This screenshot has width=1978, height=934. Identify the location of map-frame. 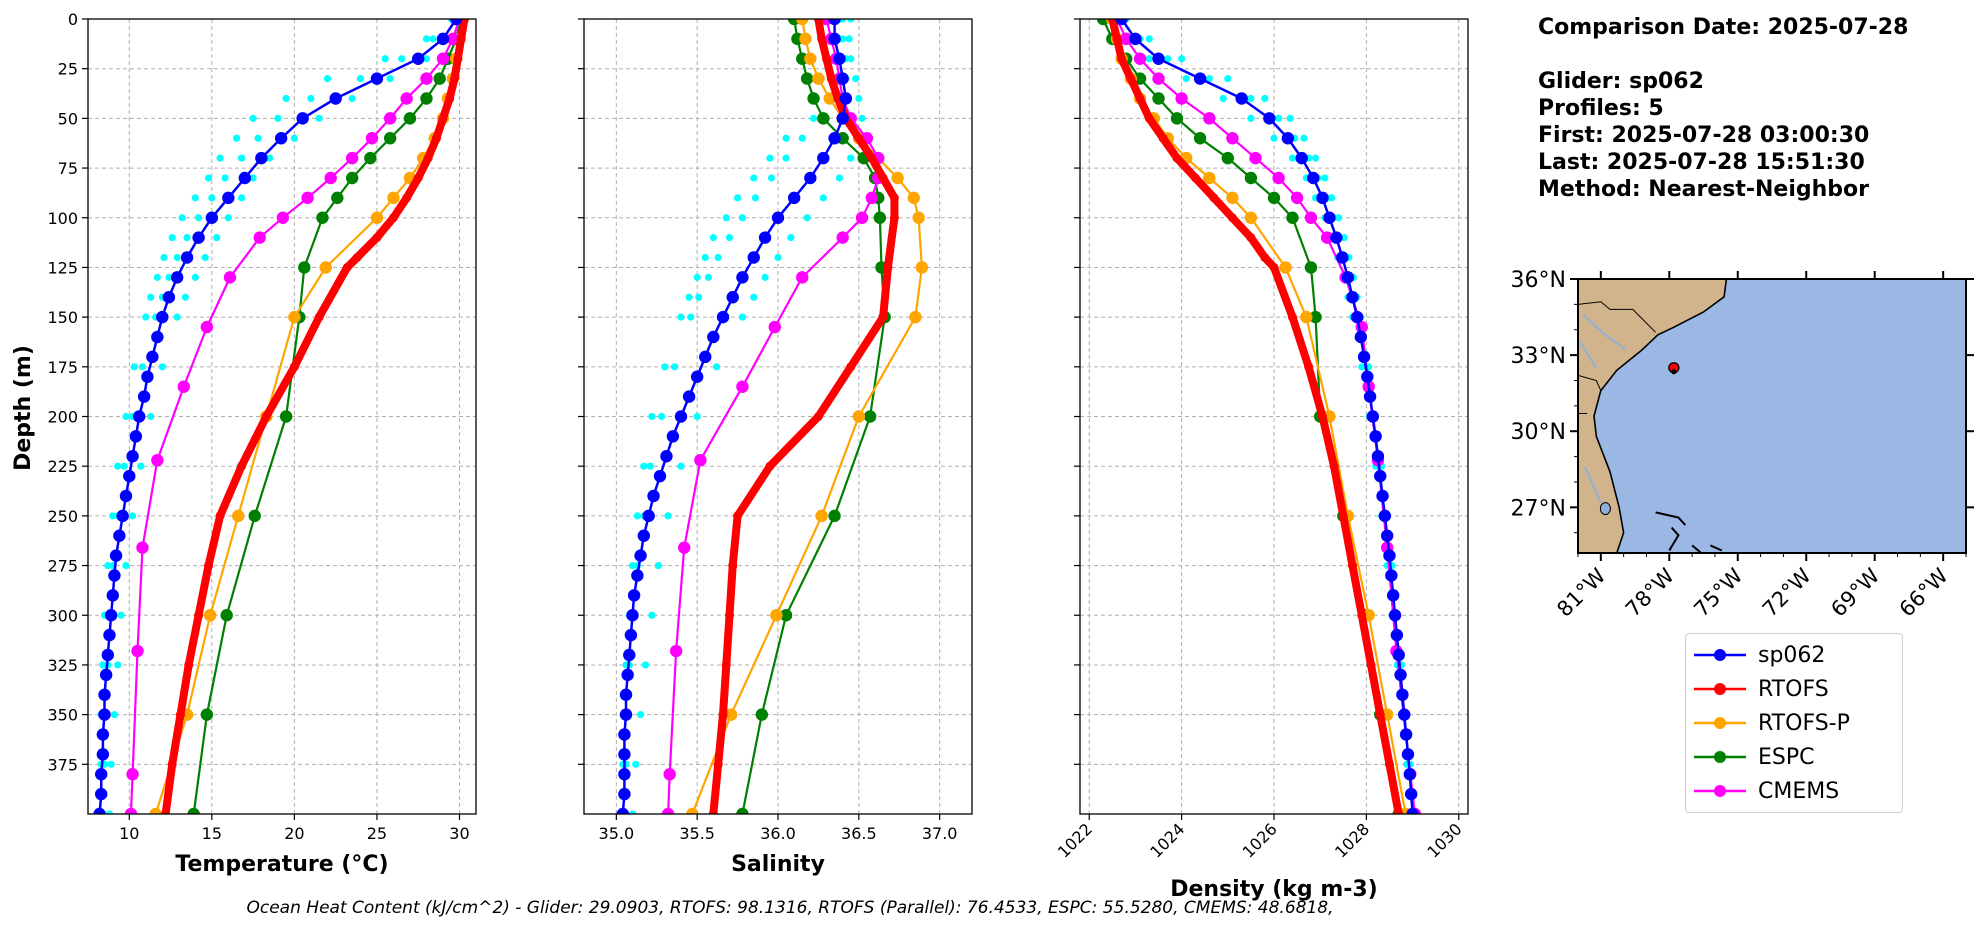
(1772, 416).